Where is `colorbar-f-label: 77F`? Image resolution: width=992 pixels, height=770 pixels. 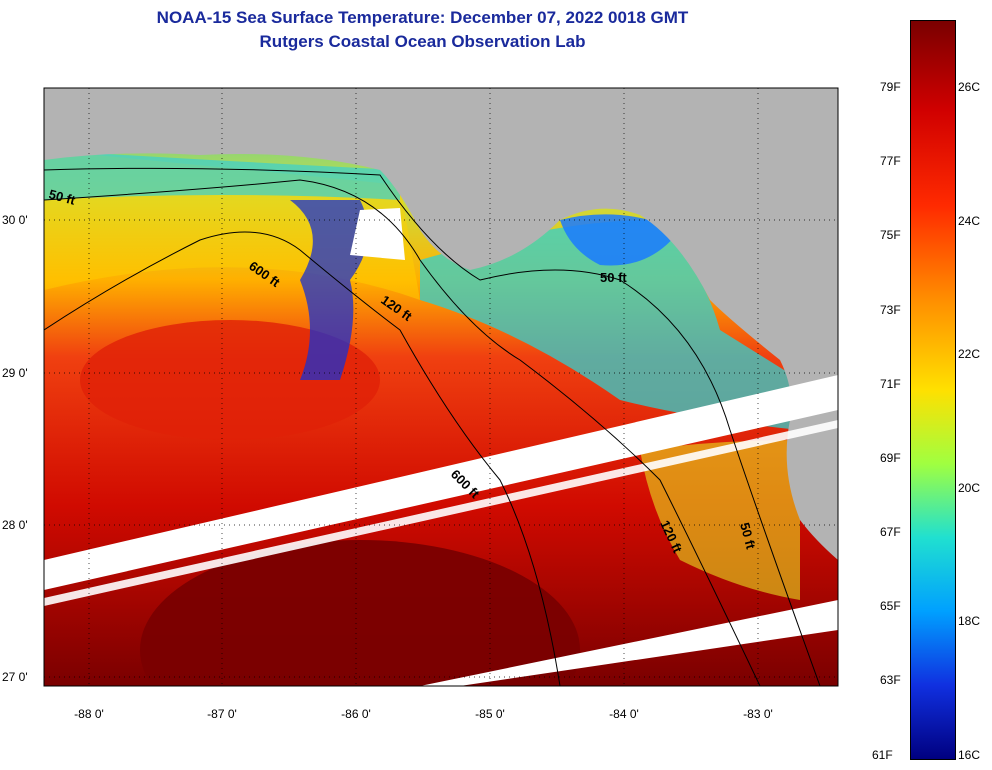
colorbar-f-label: 77F is located at coordinates (890, 161).